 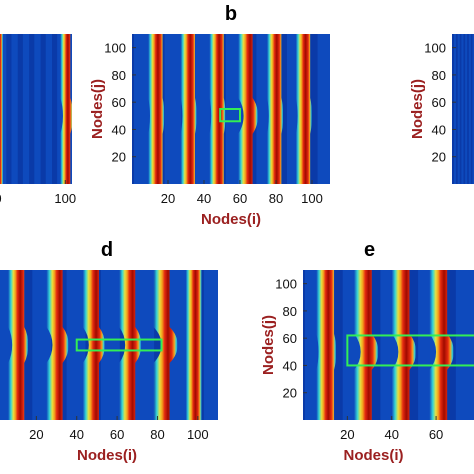 What do you see at coordinates (231, 14) in the screenshot?
I see `panel-letter: b` at bounding box center [231, 14].